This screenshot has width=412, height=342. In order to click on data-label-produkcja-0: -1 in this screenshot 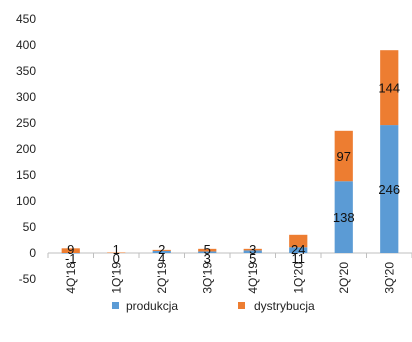, I will do `click(71, 258)`.